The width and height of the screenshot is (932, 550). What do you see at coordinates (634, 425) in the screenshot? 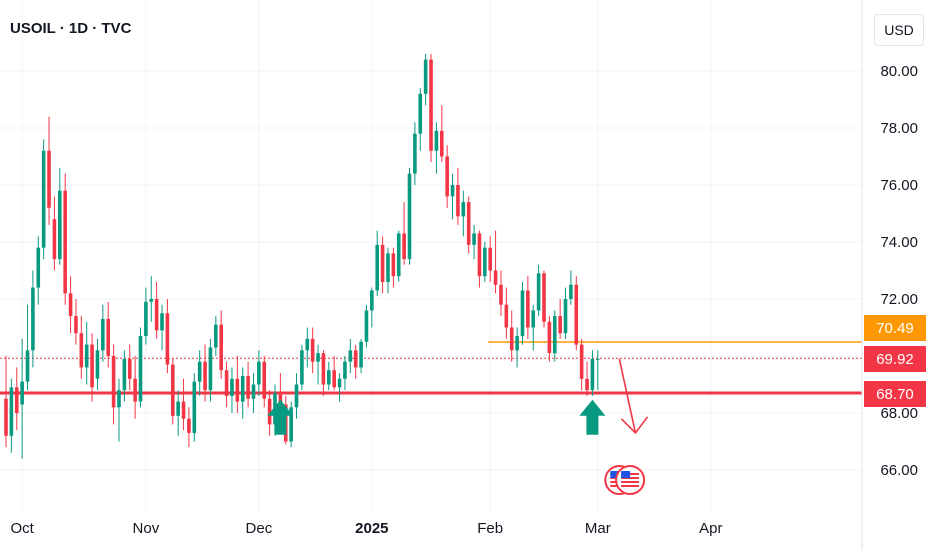
I see `down-arrowhead-icon` at bounding box center [634, 425].